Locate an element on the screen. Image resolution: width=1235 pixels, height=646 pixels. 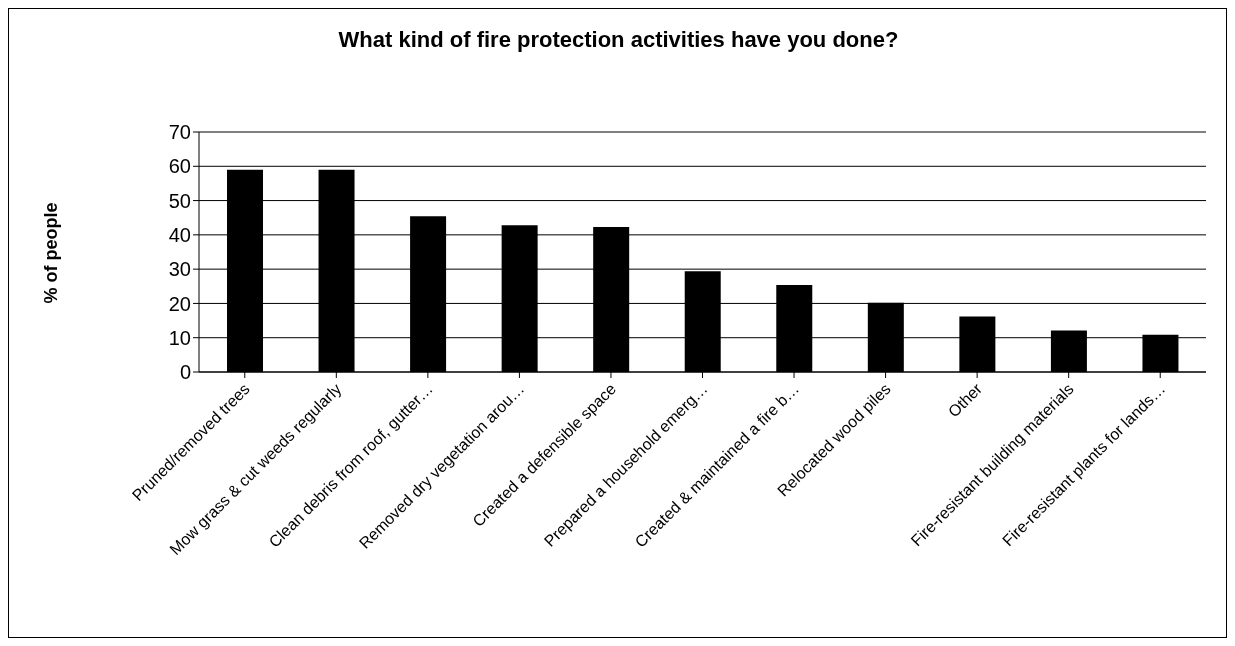
y-tick-label: 20 is located at coordinates (179, 303).